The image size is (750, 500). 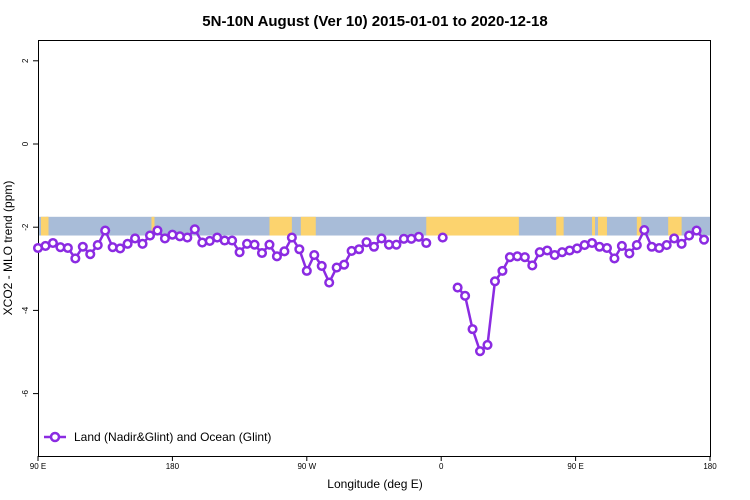 I want to click on y-tick-label: 2, so click(x=25, y=60).